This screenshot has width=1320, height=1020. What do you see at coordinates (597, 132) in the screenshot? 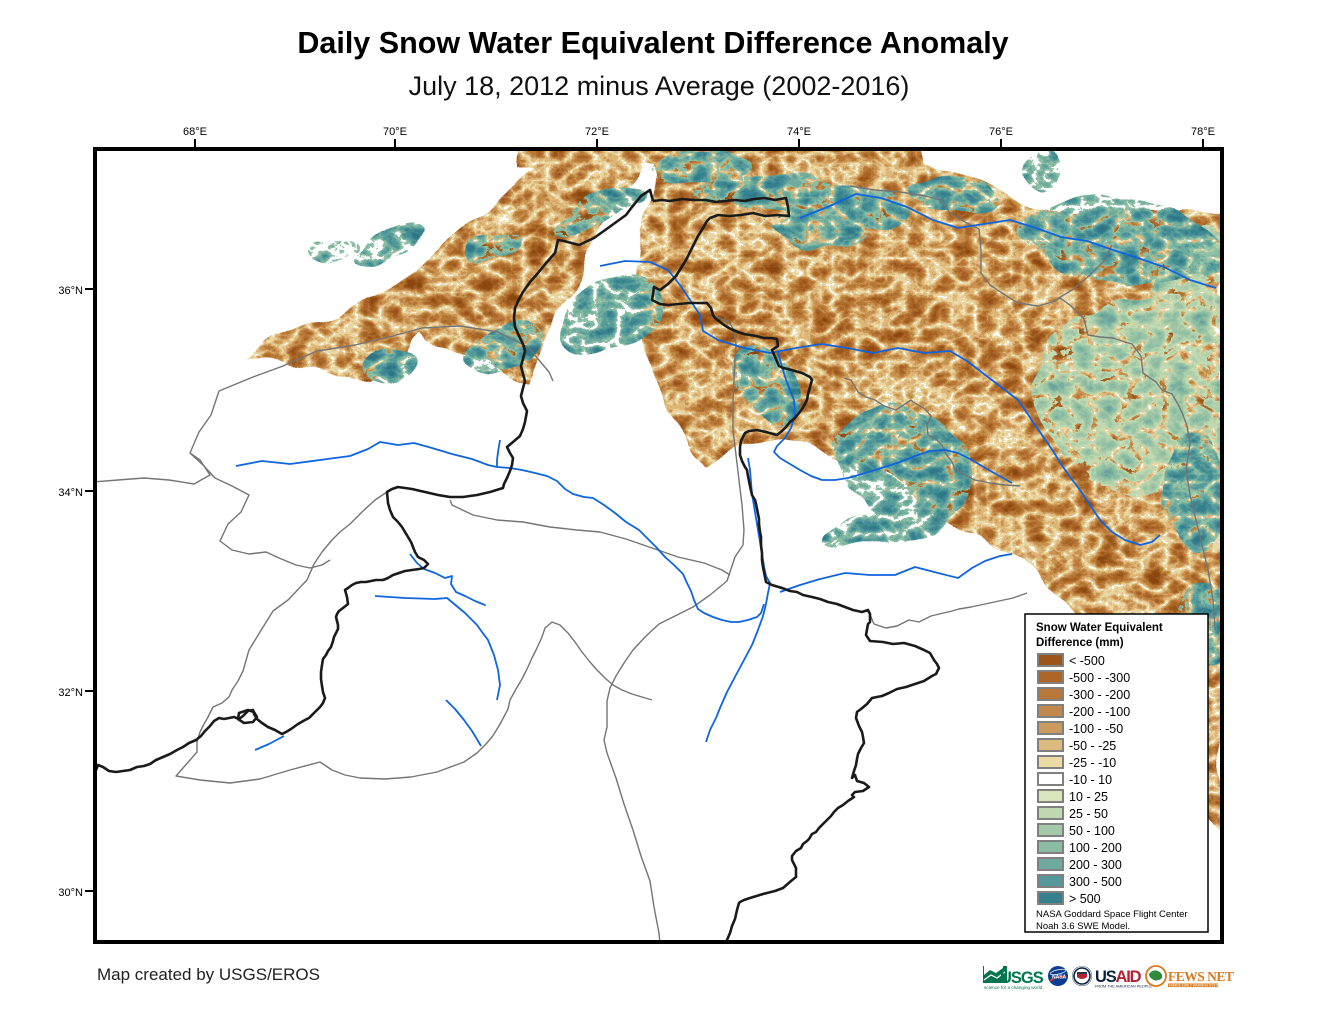
I see `svg-text: 72°E` at bounding box center [597, 132].